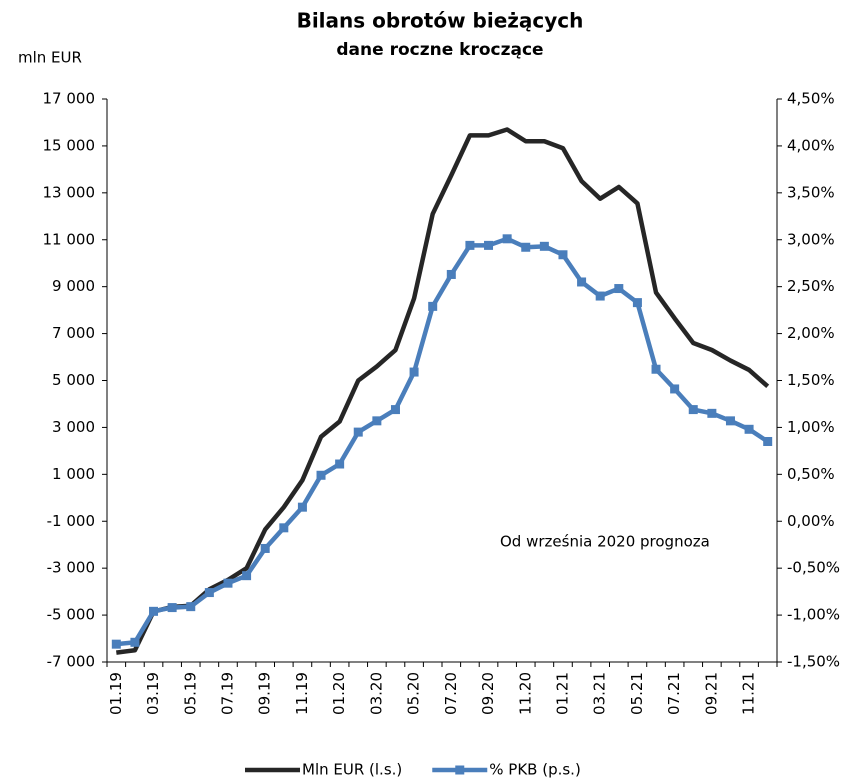 Image resolution: width=858 pixels, height=782 pixels. Describe the element at coordinates (711, 693) in the screenshot. I see `x-tick-label: 09.21` at that location.